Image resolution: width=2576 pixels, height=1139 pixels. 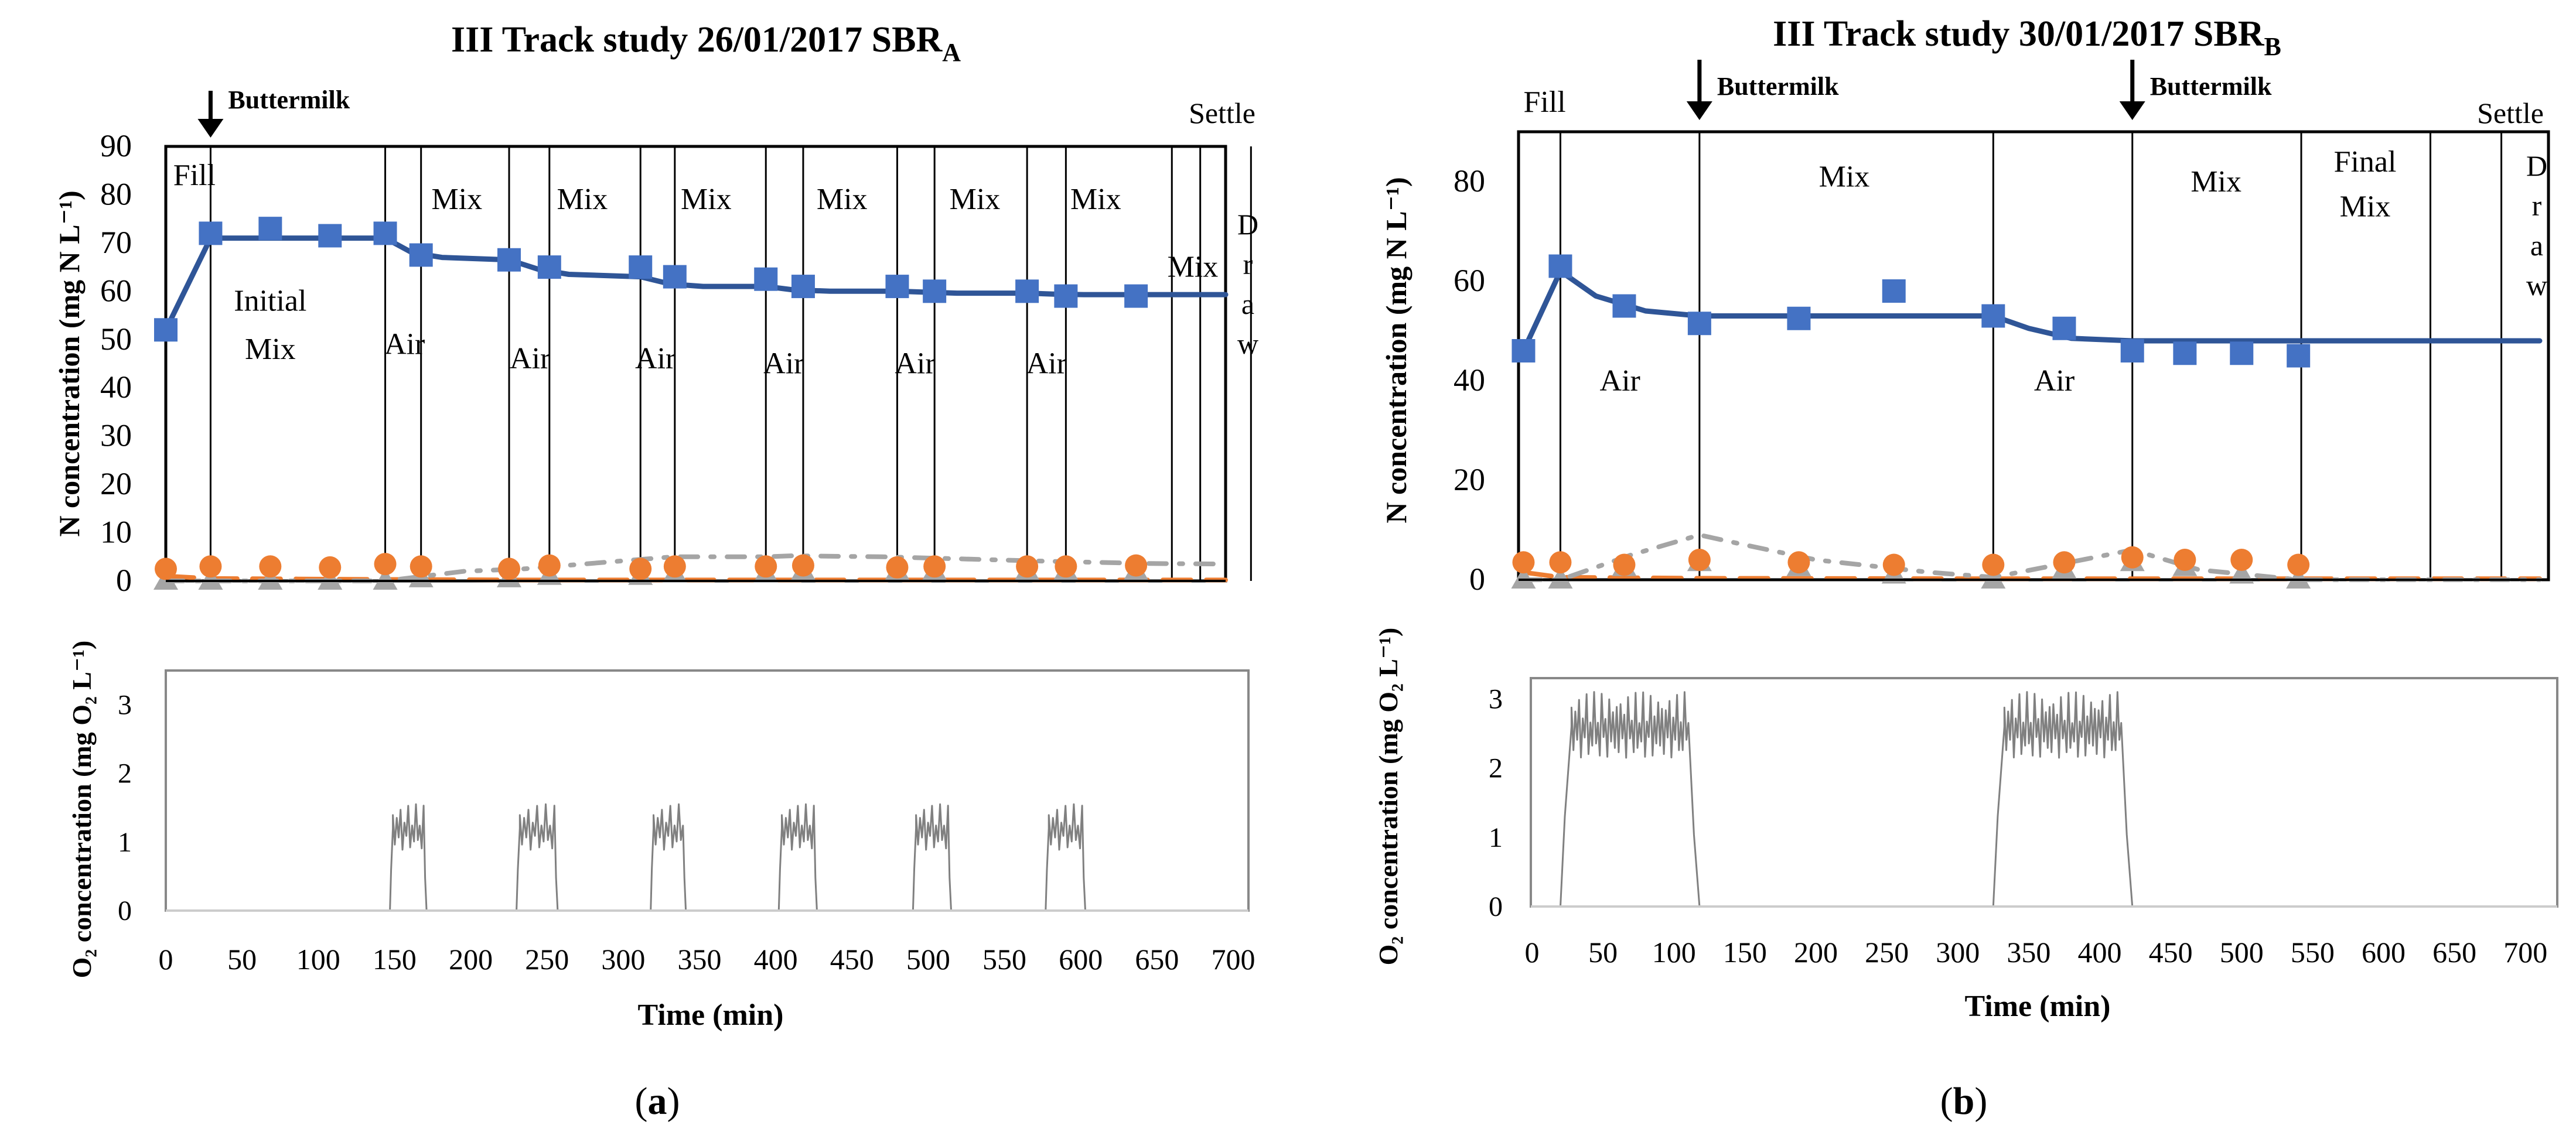 I want to click on draw-letter: a, so click(x=1248, y=304).